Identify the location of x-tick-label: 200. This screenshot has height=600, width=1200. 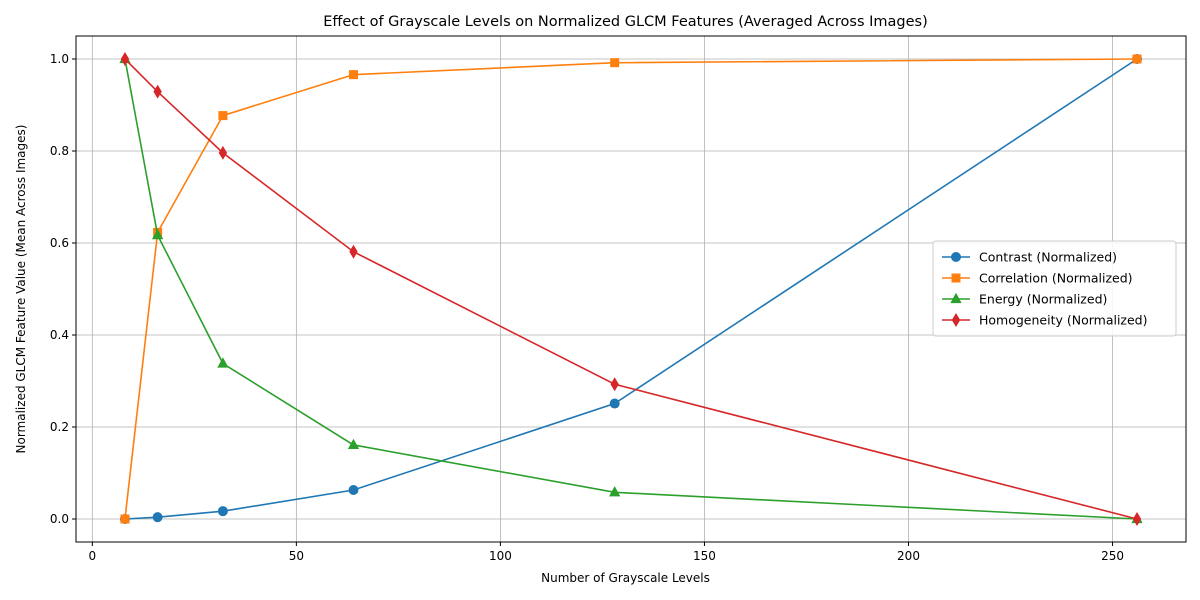
(908, 556).